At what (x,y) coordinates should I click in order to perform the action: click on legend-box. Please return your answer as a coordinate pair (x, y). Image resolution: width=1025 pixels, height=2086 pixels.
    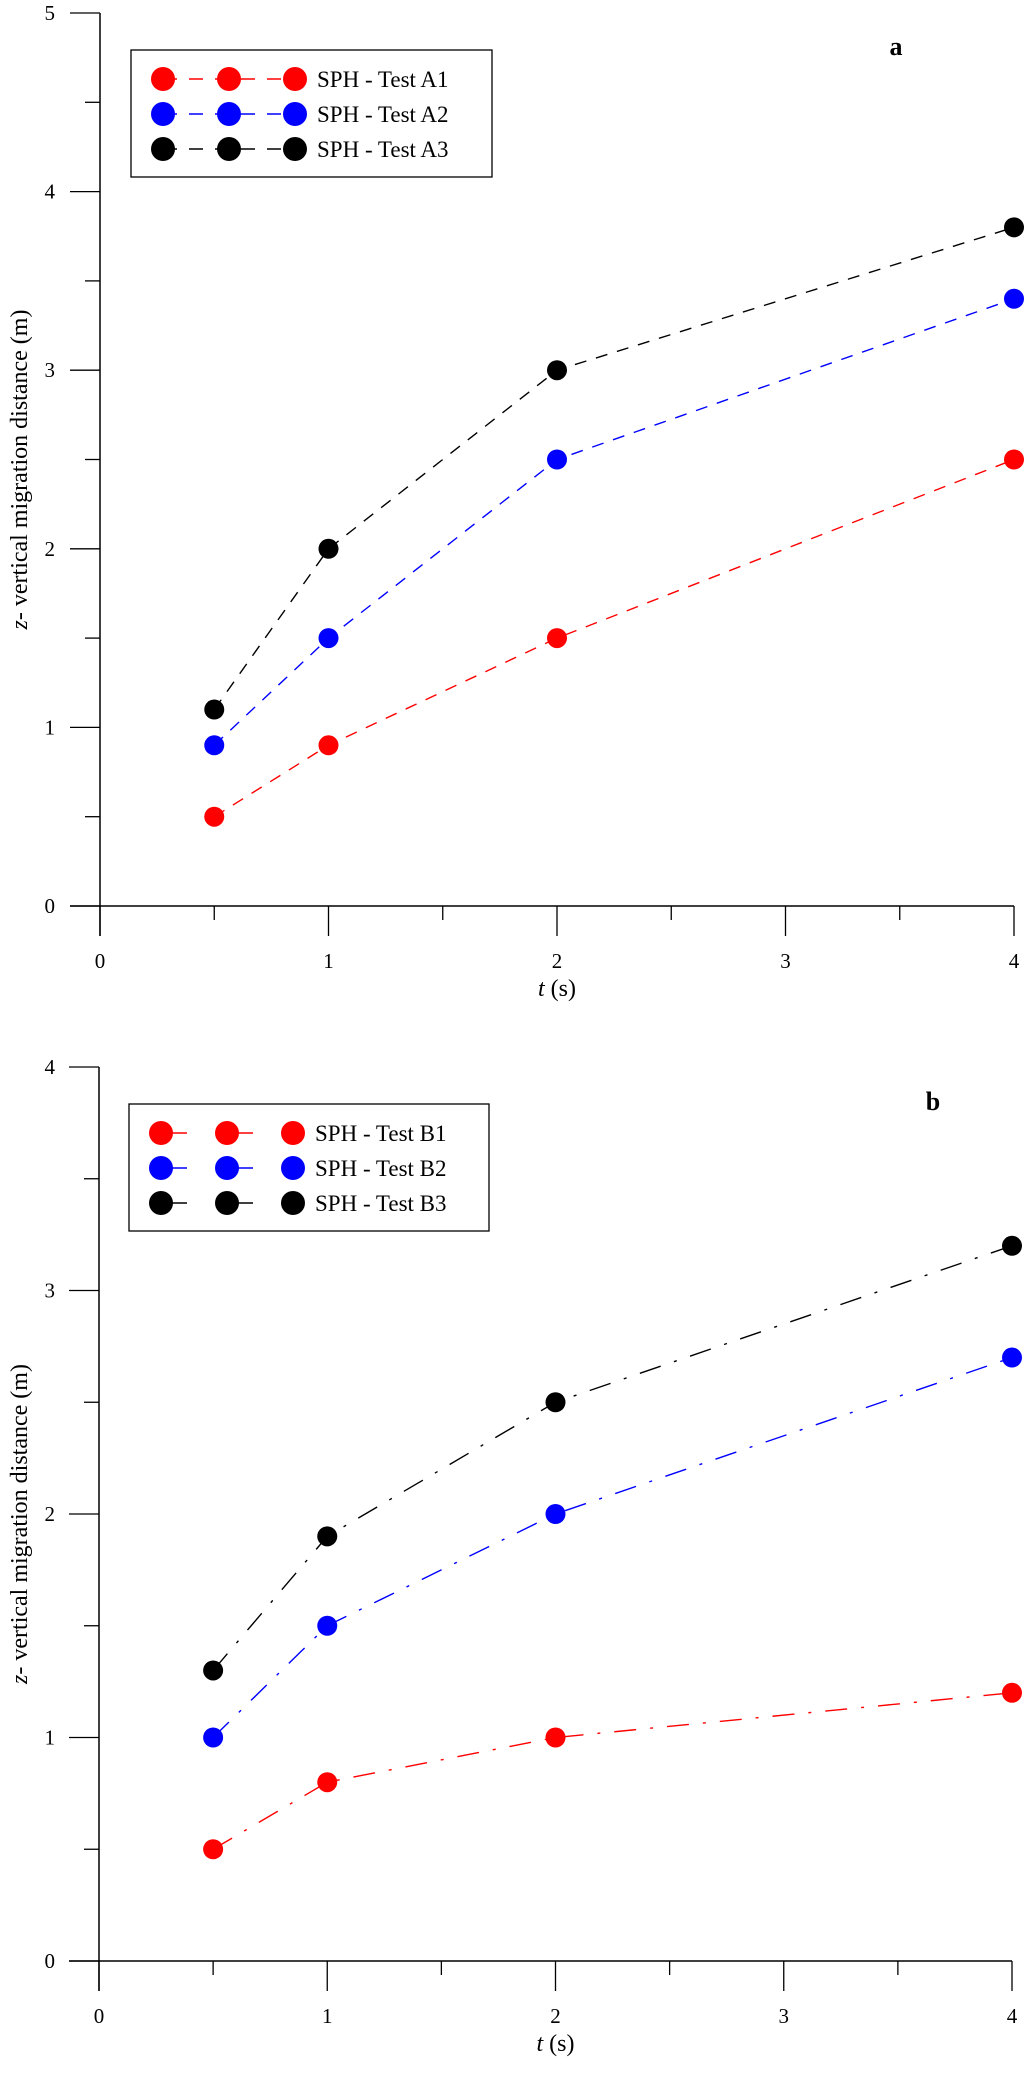
    Looking at the image, I should click on (309, 1167).